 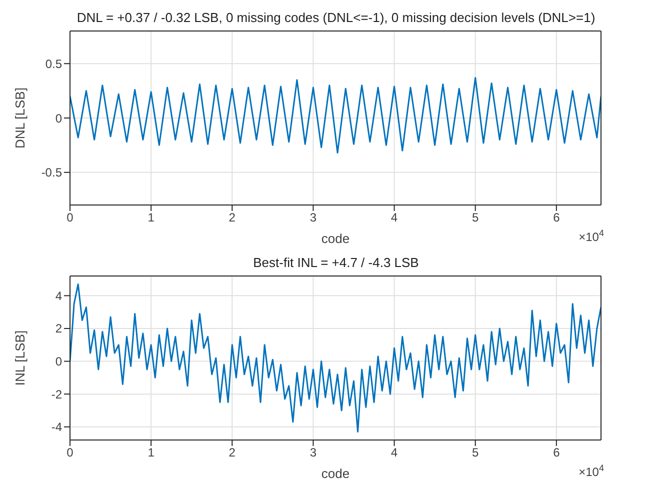 I want to click on line-series, so click(x=335, y=115).